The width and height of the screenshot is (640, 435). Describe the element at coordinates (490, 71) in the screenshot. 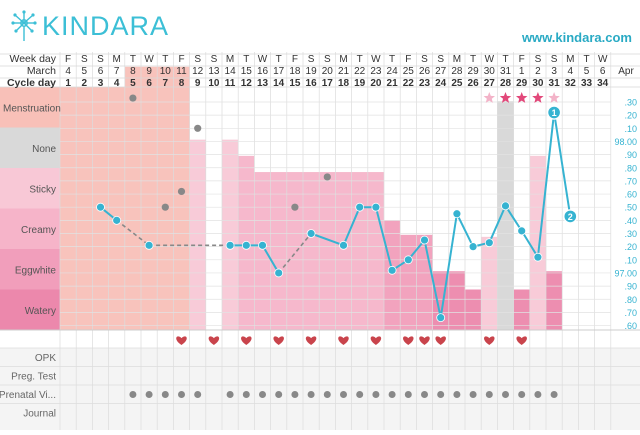

I see `header-cell: 30` at that location.